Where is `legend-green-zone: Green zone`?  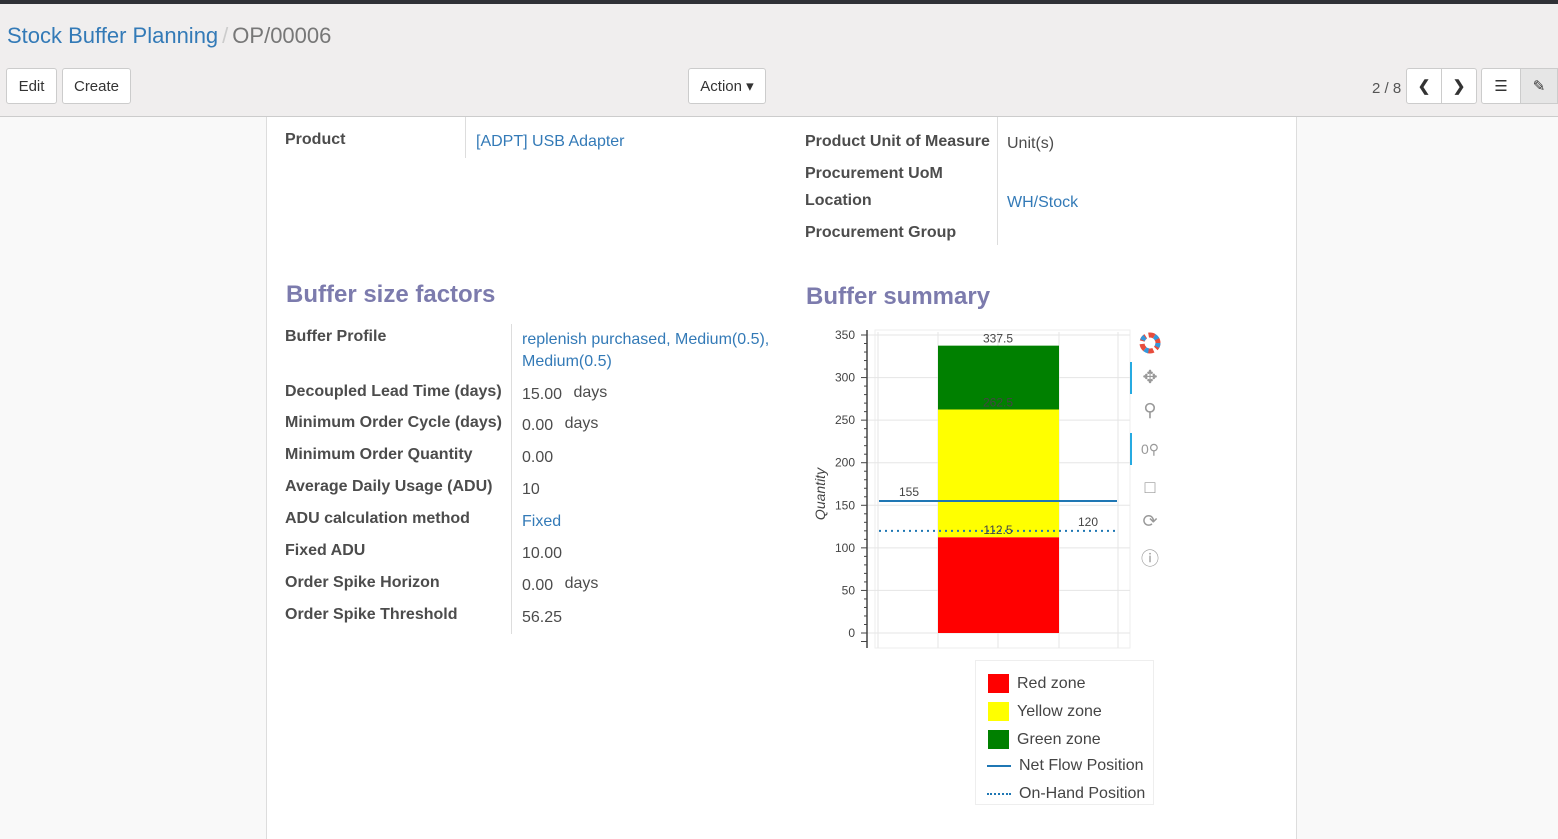
legend-green-zone: Green zone is located at coordinates (1044, 739).